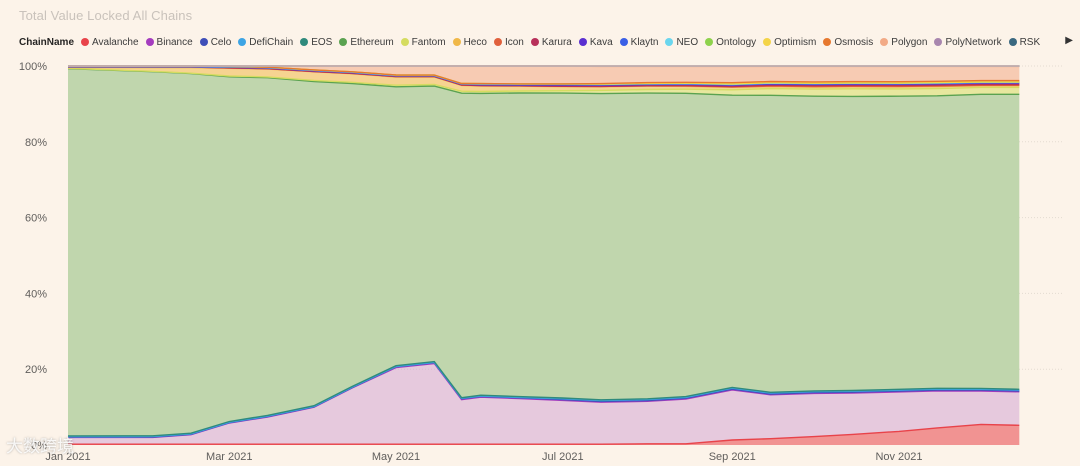 Image resolution: width=1080 pixels, height=466 pixels. What do you see at coordinates (428, 42) in the screenshot?
I see `legend-label: Fantom` at bounding box center [428, 42].